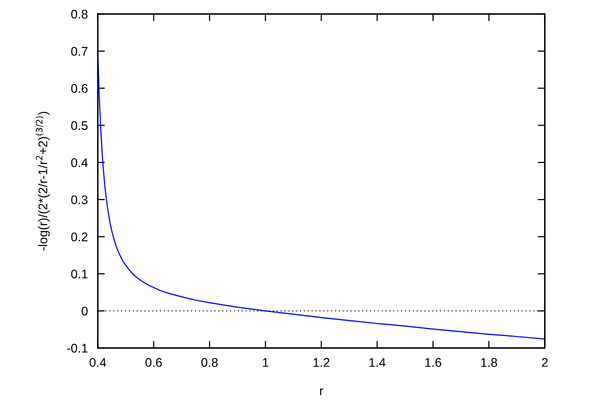 The height and width of the screenshot is (400, 600). Describe the element at coordinates (545, 362) in the screenshot. I see `x-tick-label: 2` at that location.